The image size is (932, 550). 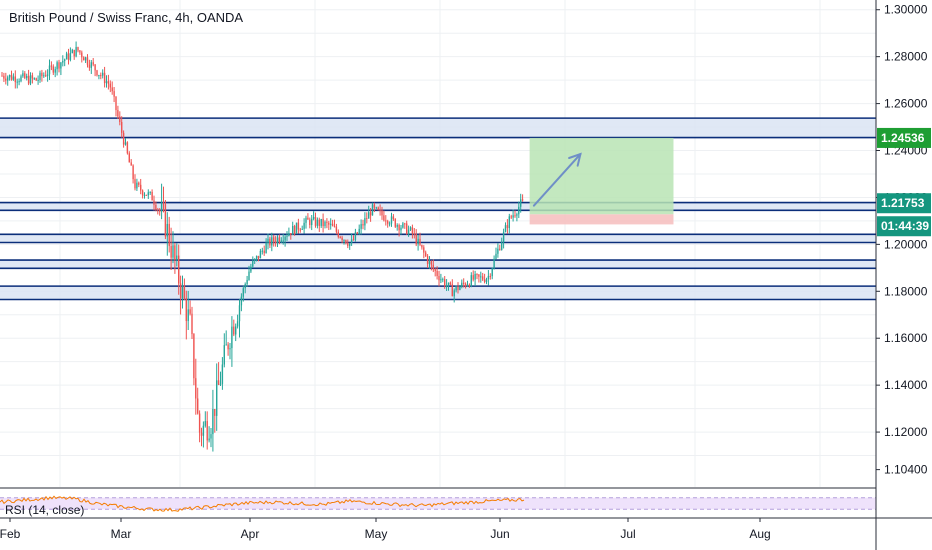 What do you see at coordinates (906, 244) in the screenshot?
I see `y-tick-label: 1.20000` at bounding box center [906, 244].